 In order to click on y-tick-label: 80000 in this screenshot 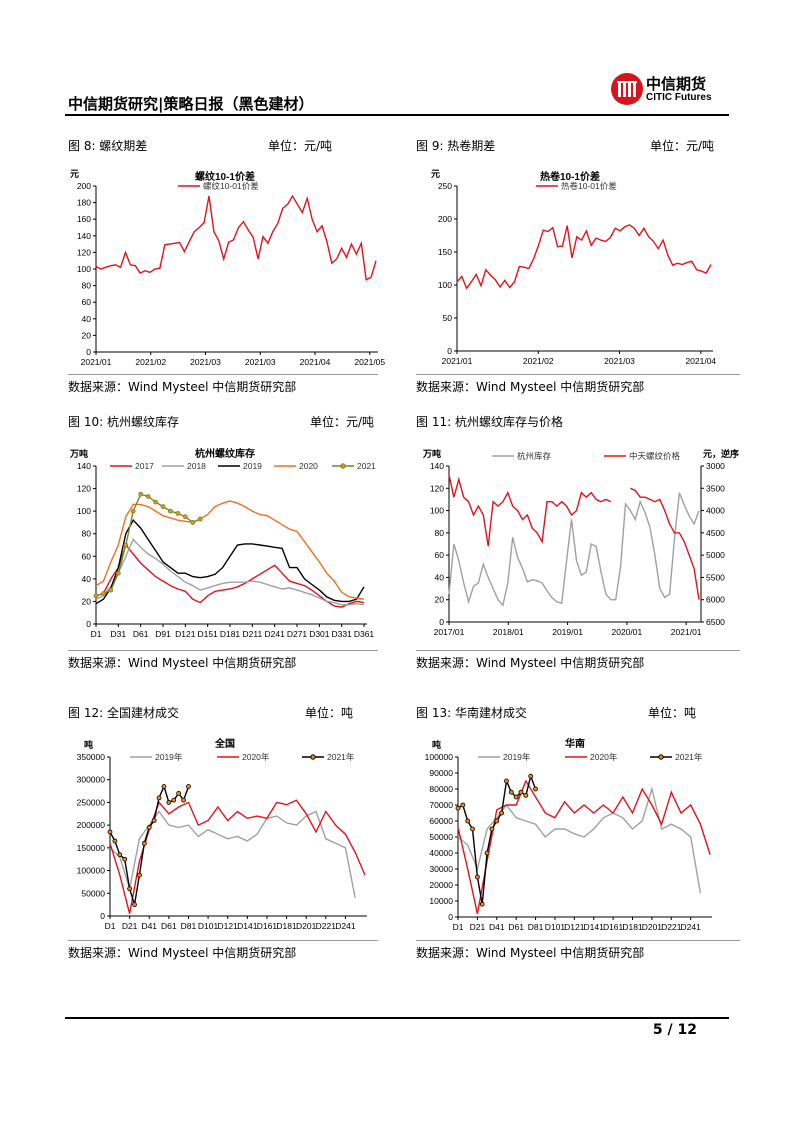, I will do `click(441, 789)`.